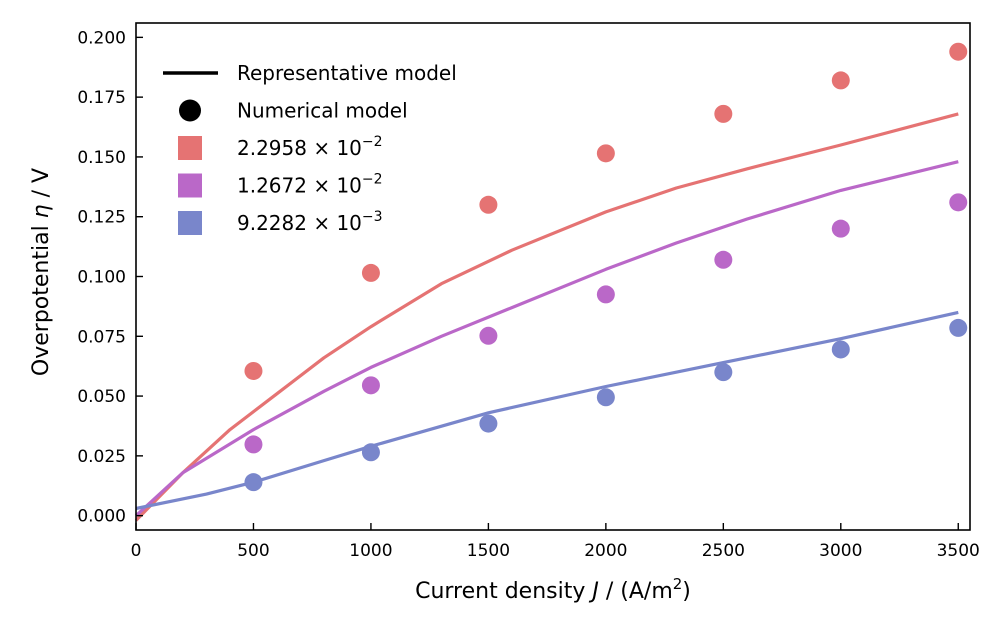 This screenshot has width=1008, height=640. Describe the element at coordinates (322, 111) in the screenshot. I see `legend-label: Numerical model` at that location.